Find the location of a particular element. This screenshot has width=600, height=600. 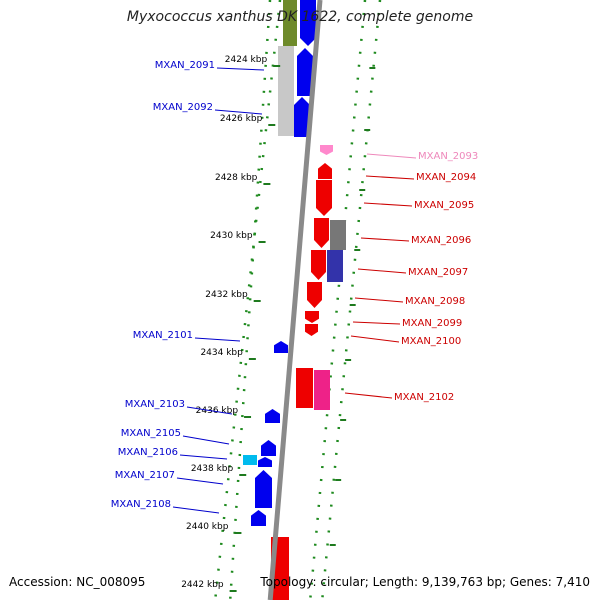

gene-label: MXAN_2092 is located at coordinates (183, 107).